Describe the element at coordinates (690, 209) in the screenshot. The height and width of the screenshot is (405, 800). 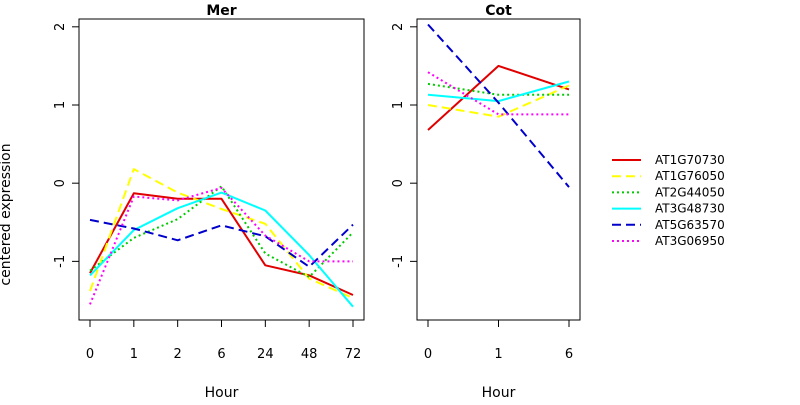
I see `legend-label: AT3G48730` at that location.